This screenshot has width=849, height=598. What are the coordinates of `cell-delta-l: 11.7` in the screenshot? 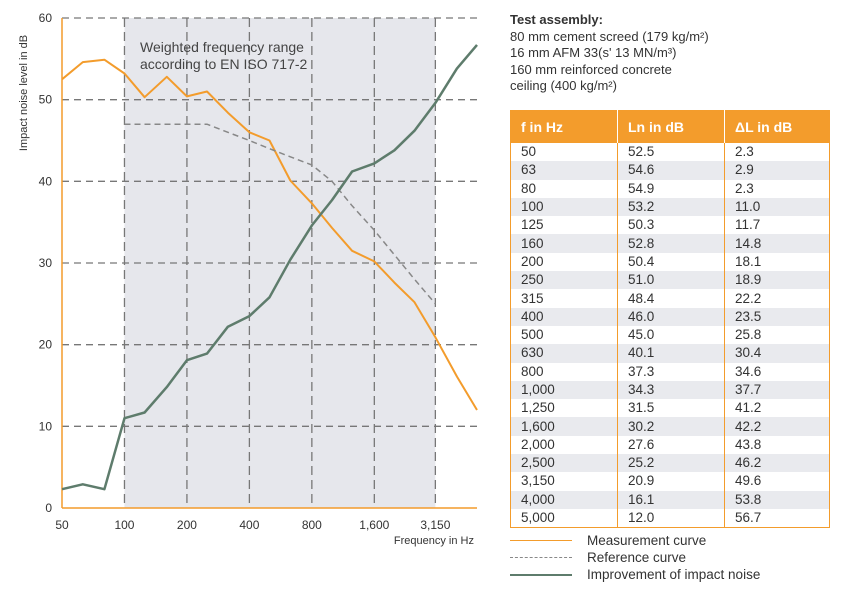 It's located at (777, 225).